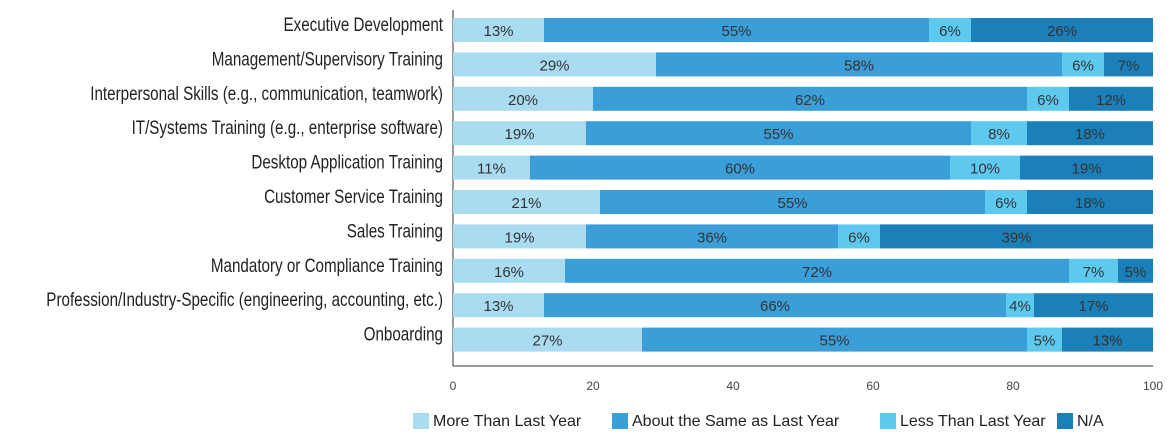 Image resolution: width=1169 pixels, height=433 pixels. I want to click on value-label: 10%, so click(985, 169).